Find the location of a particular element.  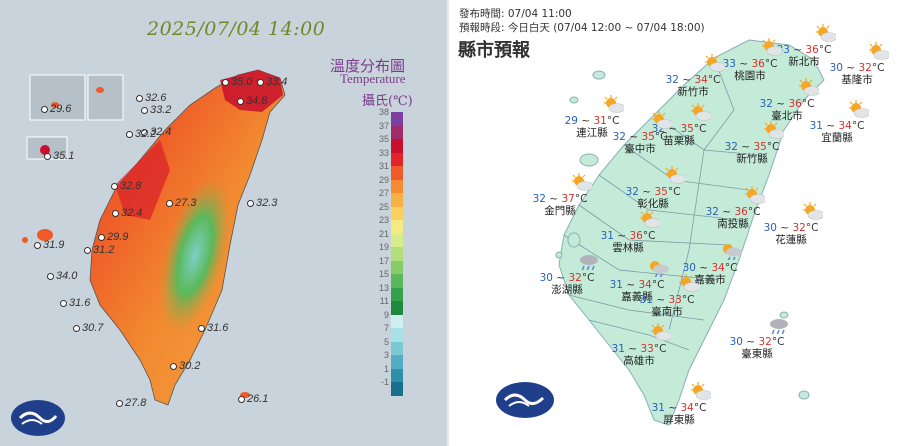

legend-tick-label: 13 is located at coordinates (383, 287).